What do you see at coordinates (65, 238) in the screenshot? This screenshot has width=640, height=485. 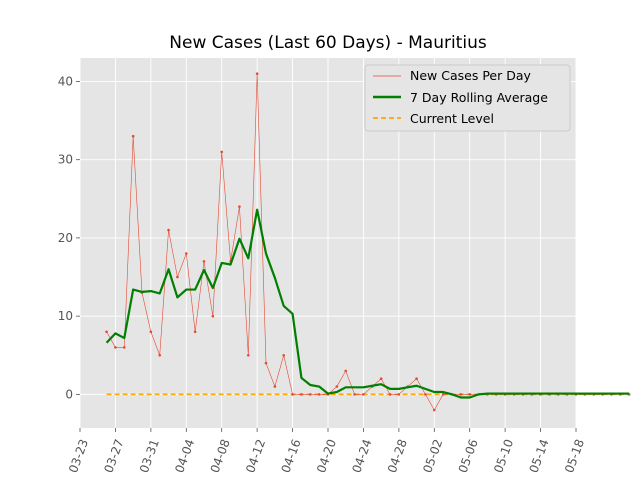 I see `y-tick-label: 20` at bounding box center [65, 238].